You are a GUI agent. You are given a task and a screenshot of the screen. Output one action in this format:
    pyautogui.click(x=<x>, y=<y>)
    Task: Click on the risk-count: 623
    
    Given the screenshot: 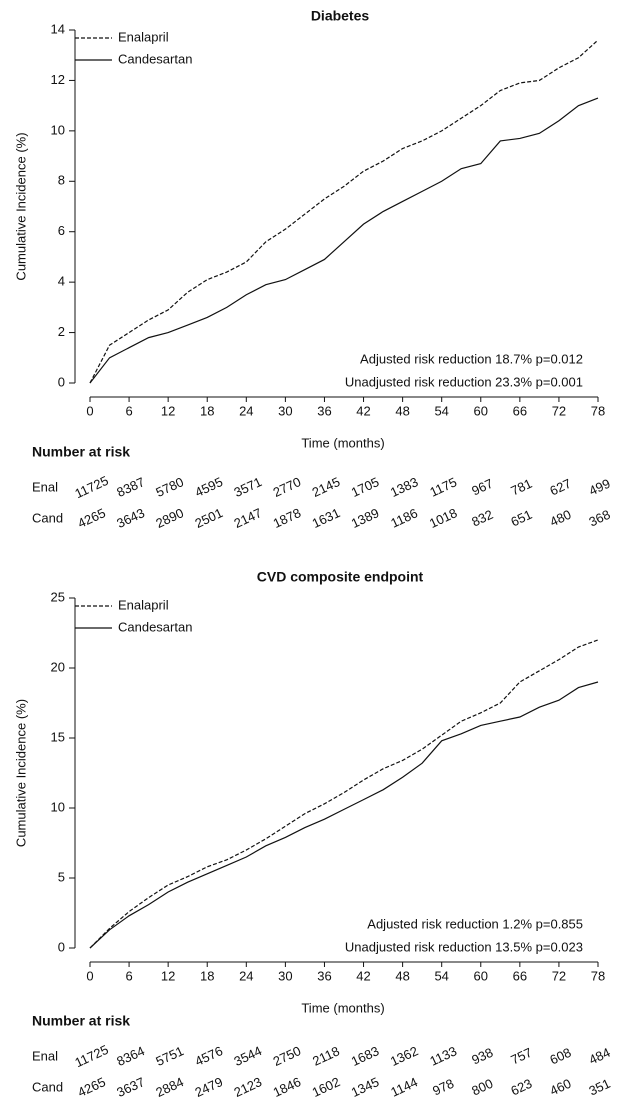 What is the action you would take?
    pyautogui.click(x=521, y=1087)
    